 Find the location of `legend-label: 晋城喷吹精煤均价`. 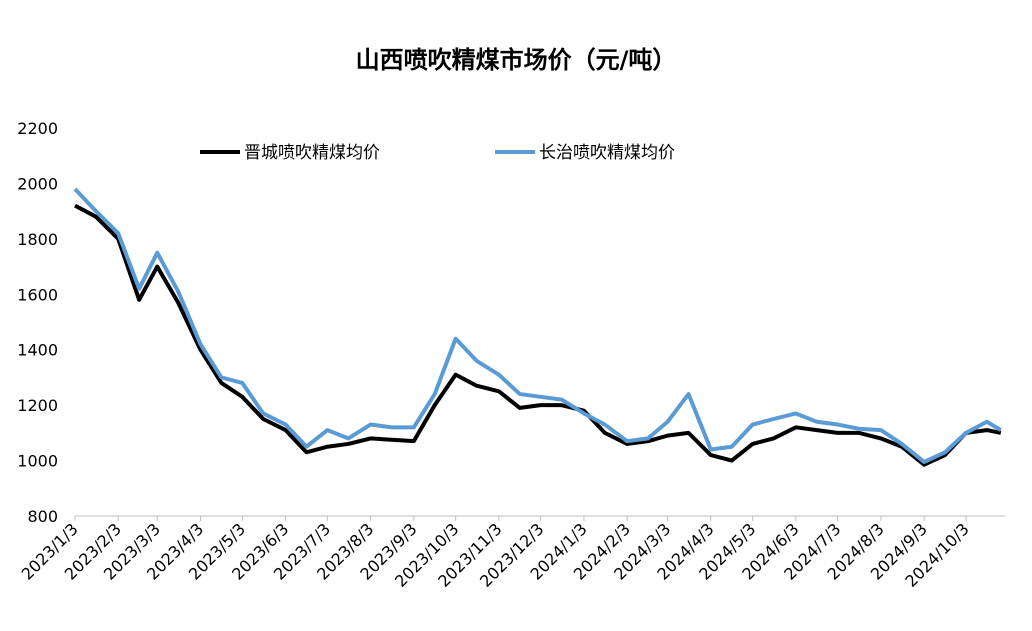

legend-label: 晋城喷吹精煤均价 is located at coordinates (312, 153).